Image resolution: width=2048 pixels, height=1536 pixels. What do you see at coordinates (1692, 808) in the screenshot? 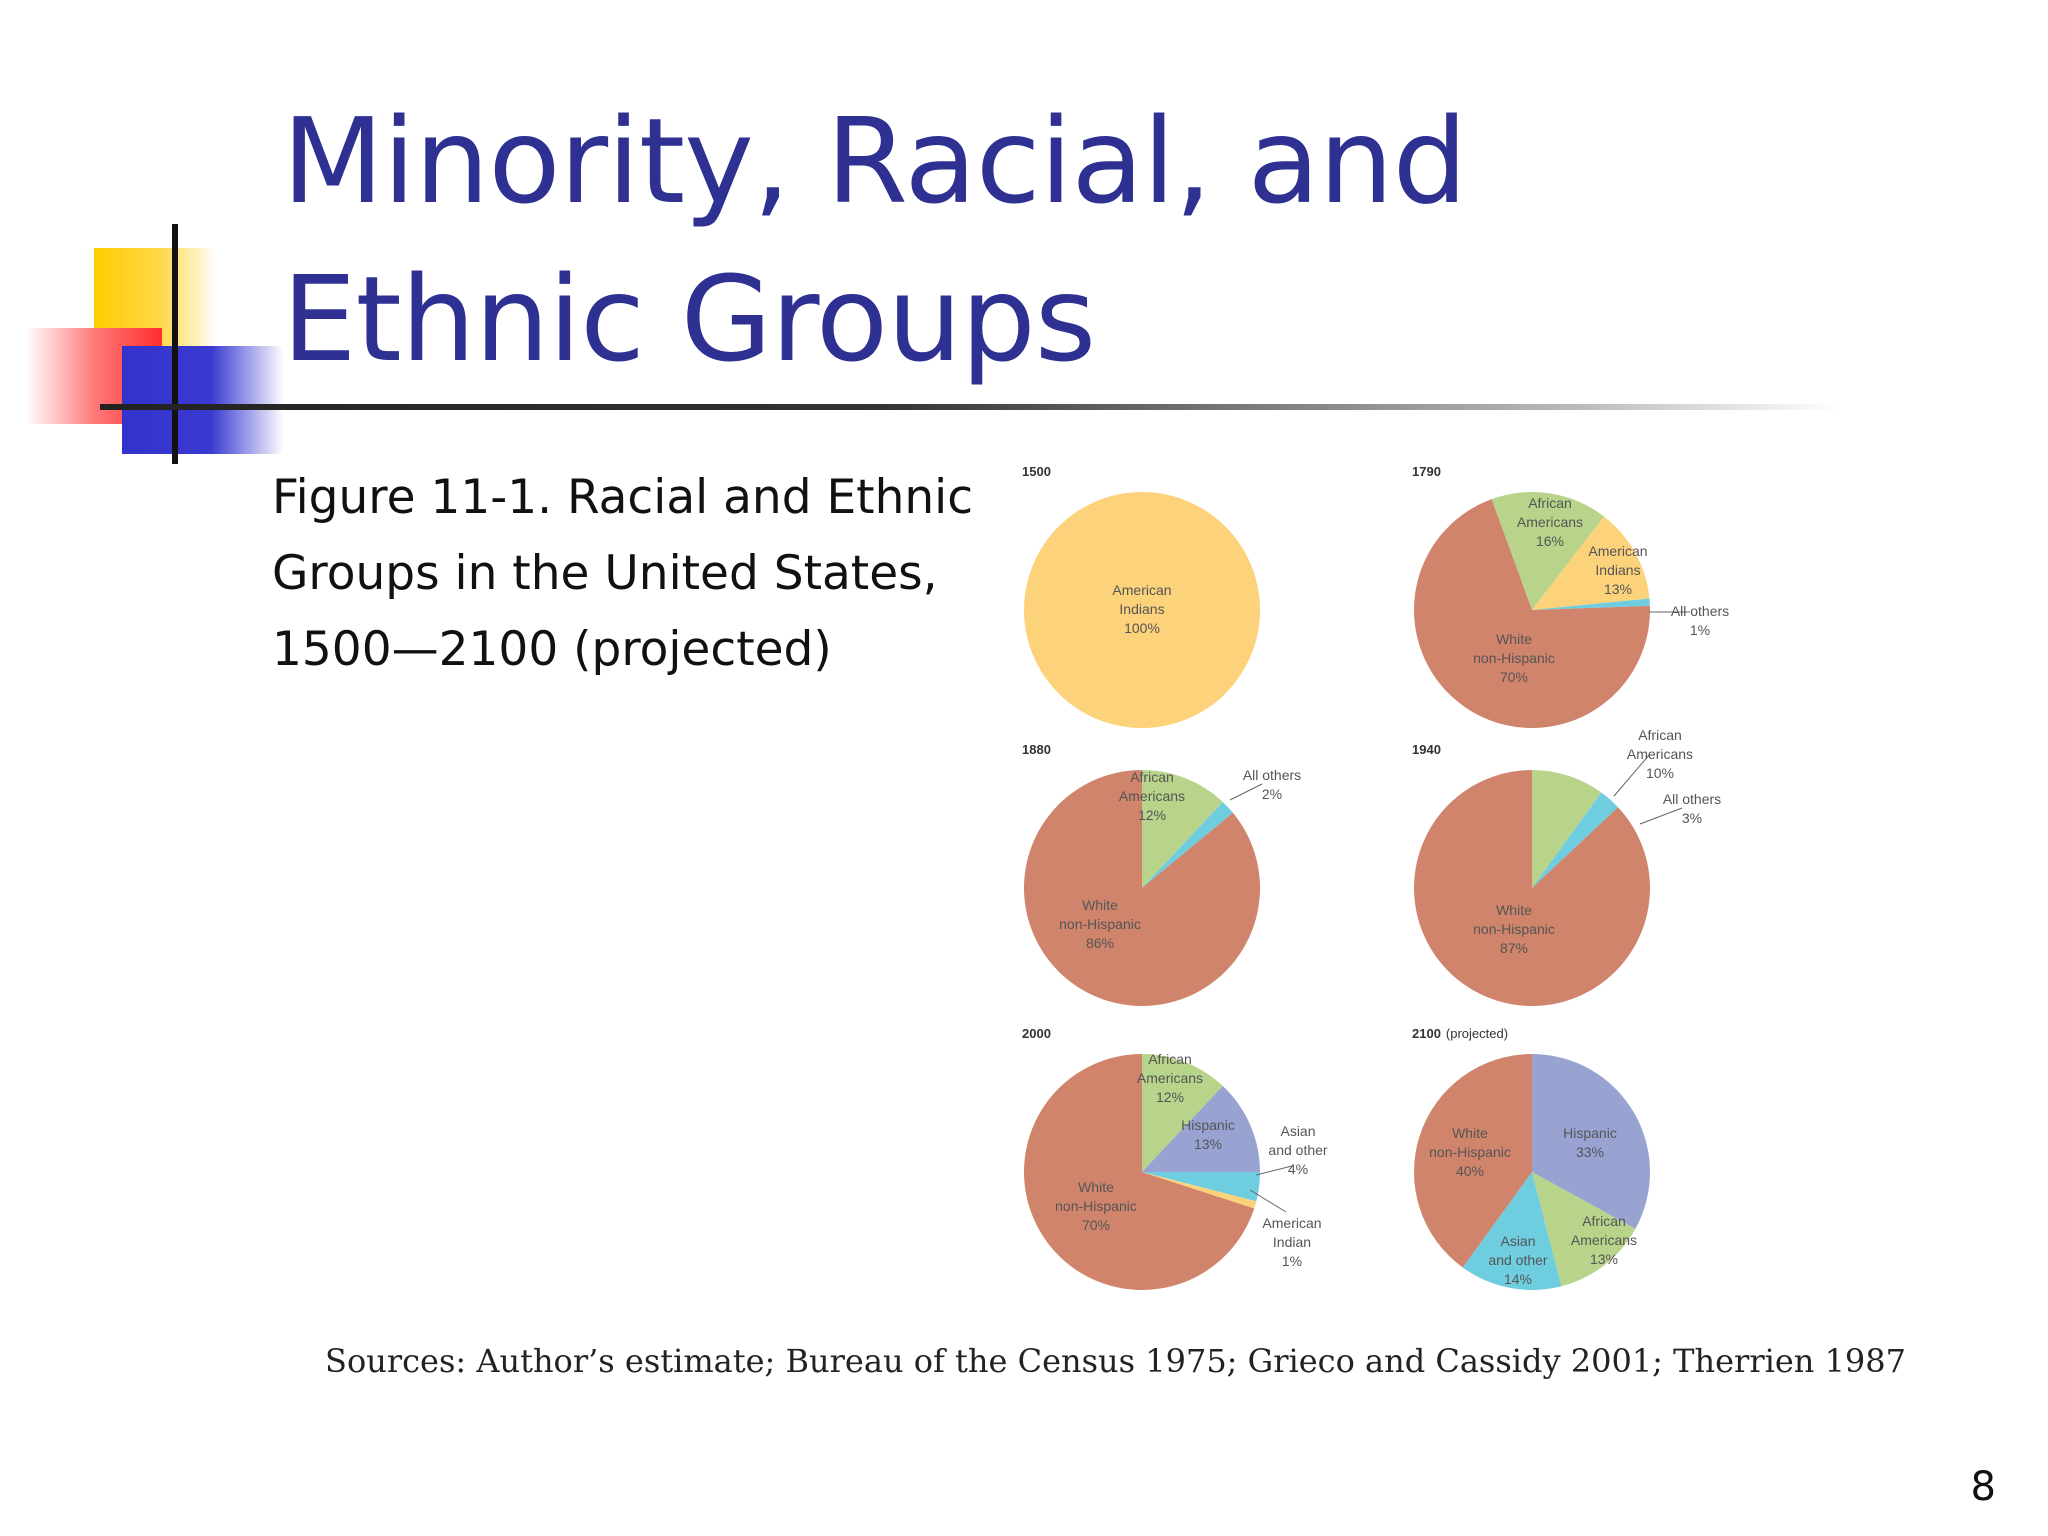
I see `pie-slice-label: All others 3%` at bounding box center [1692, 808].